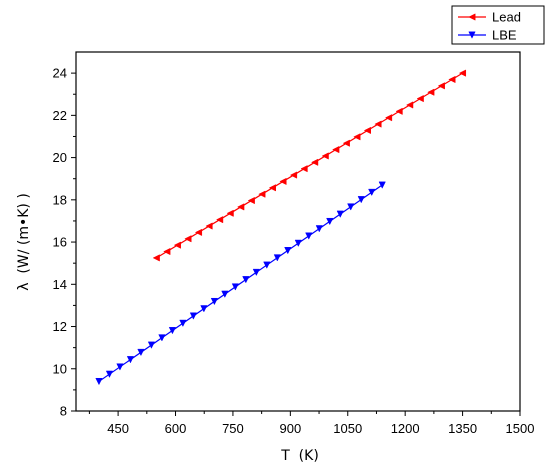 This screenshot has width=550, height=469. I want to click on legend-box, so click(498, 25).